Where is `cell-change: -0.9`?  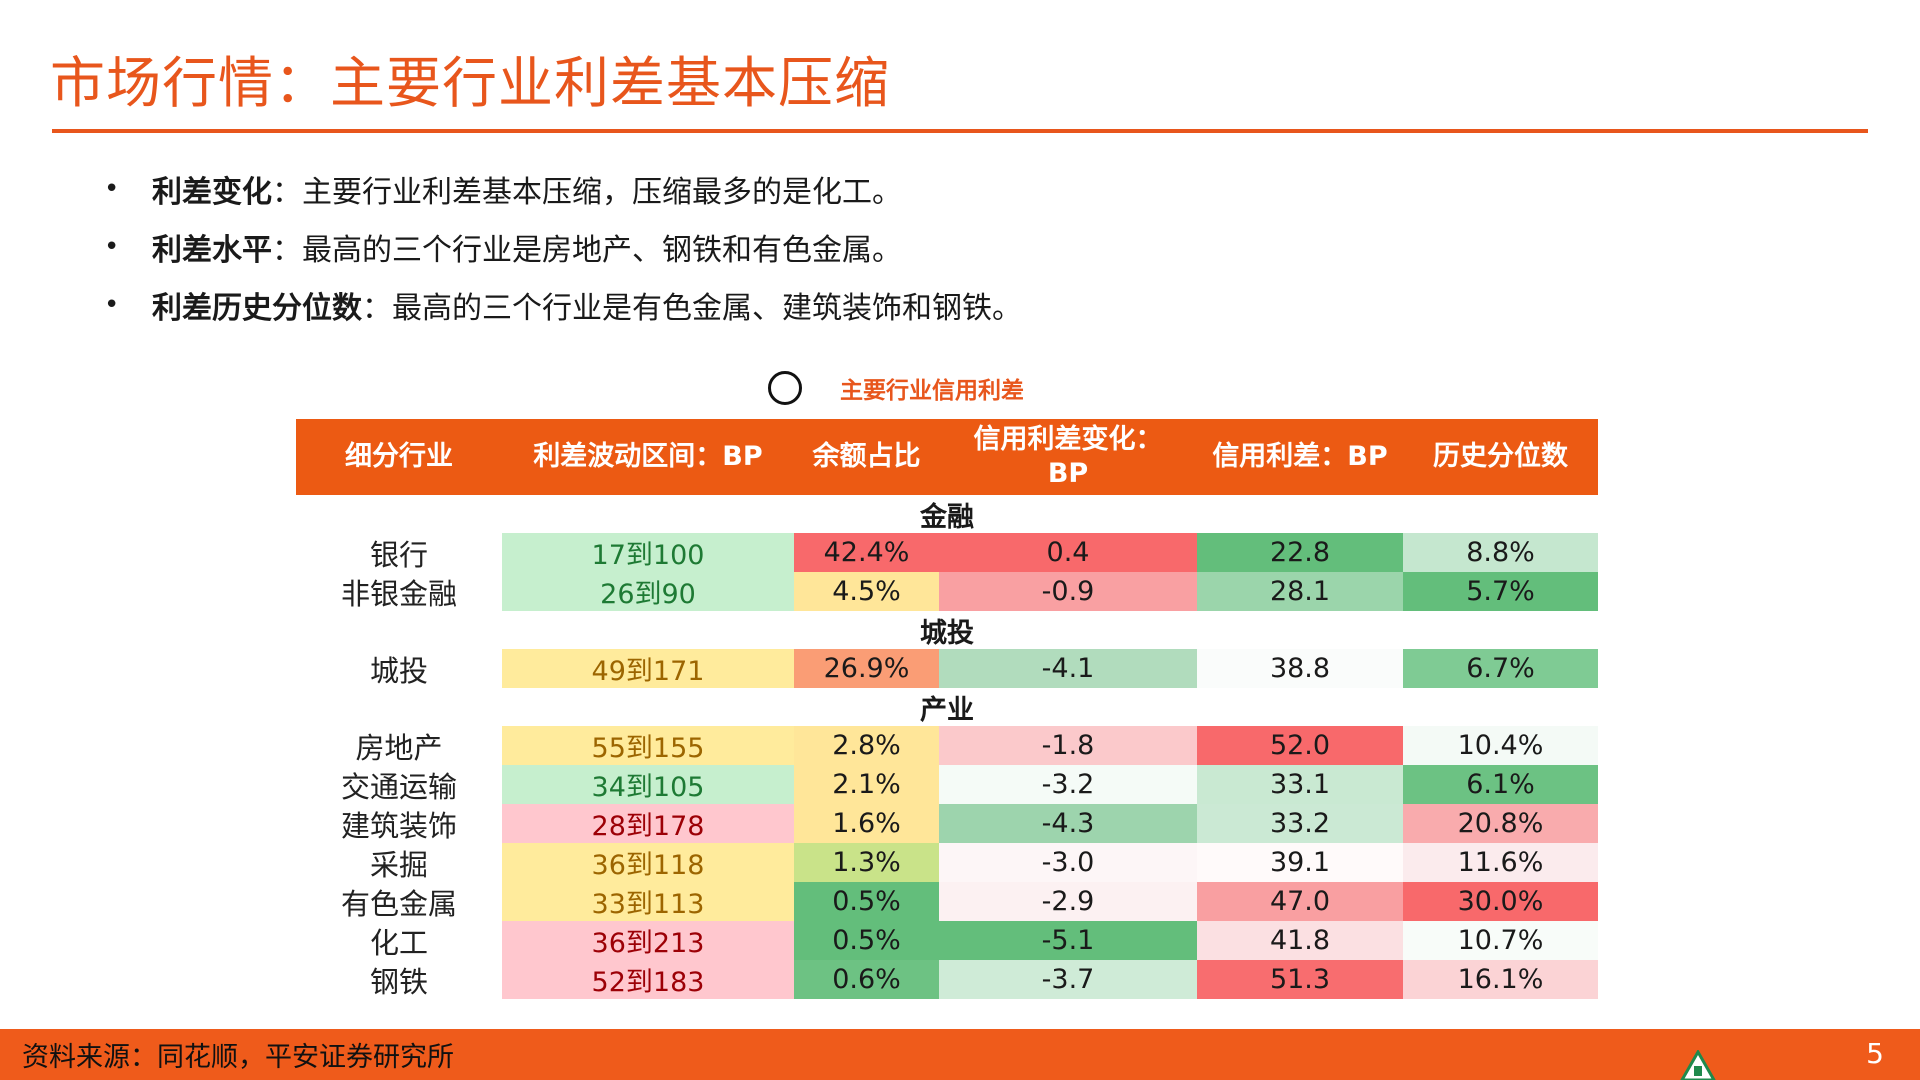
cell-change: -0.9 is located at coordinates (1068, 591).